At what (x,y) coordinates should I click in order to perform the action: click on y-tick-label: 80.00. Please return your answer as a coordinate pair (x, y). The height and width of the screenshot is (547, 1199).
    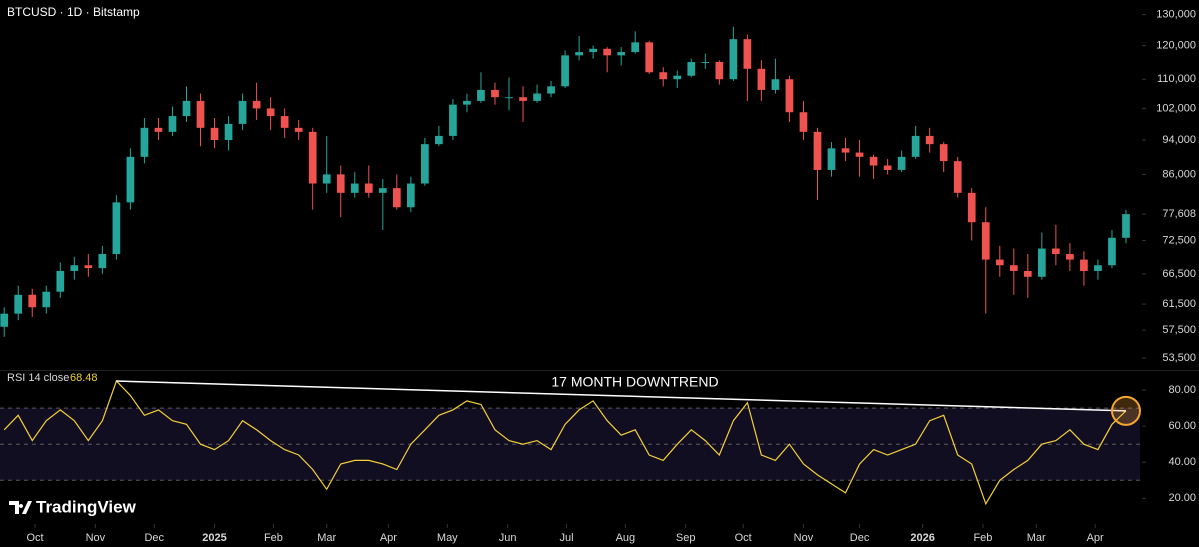
    Looking at the image, I should click on (1182, 390).